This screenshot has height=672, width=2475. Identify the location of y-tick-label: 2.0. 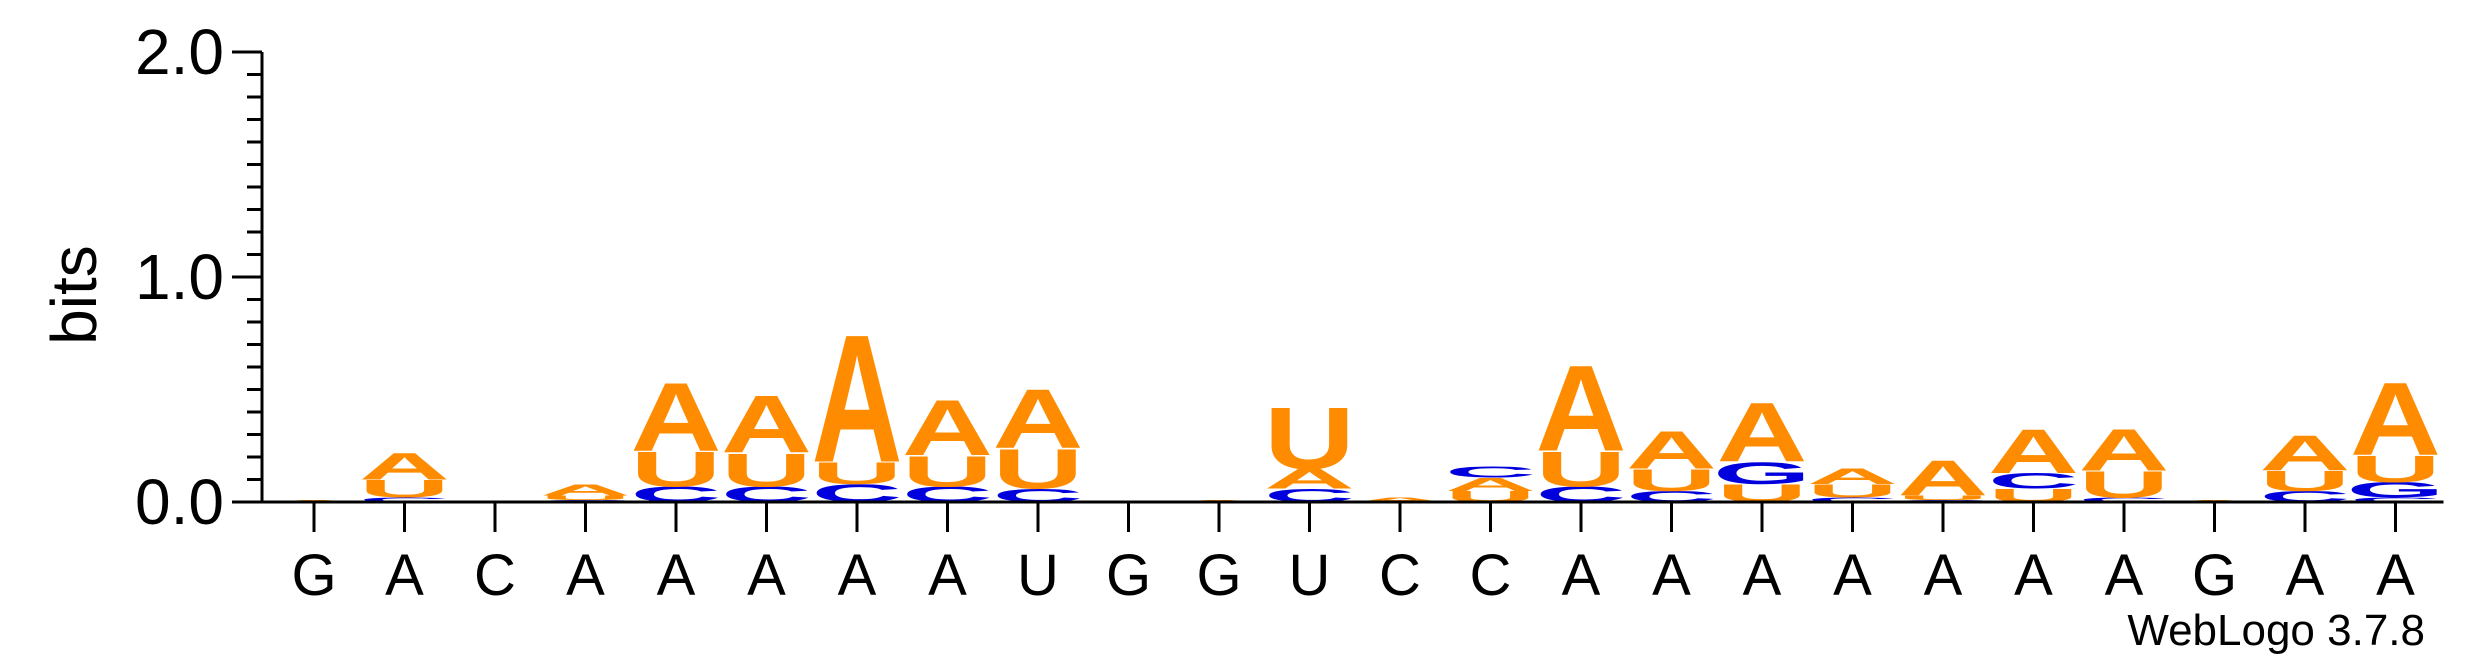
(179, 52).